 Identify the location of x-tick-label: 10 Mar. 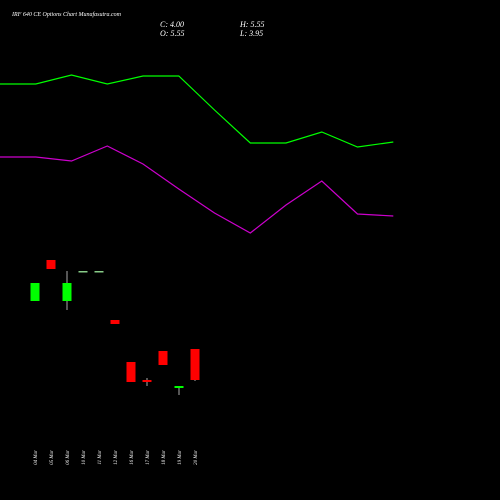
(84, 457).